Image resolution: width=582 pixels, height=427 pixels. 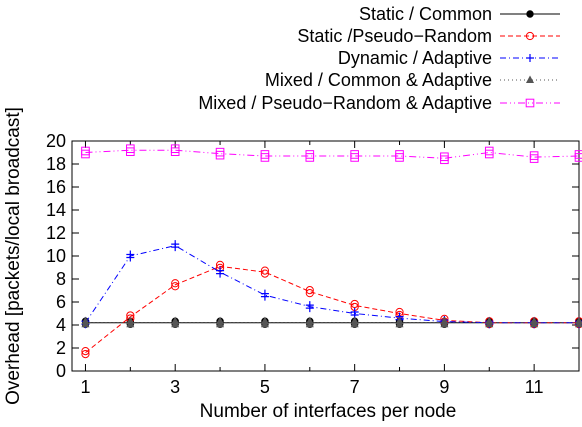 I want to click on x-tick-label: 7, so click(x=355, y=387).